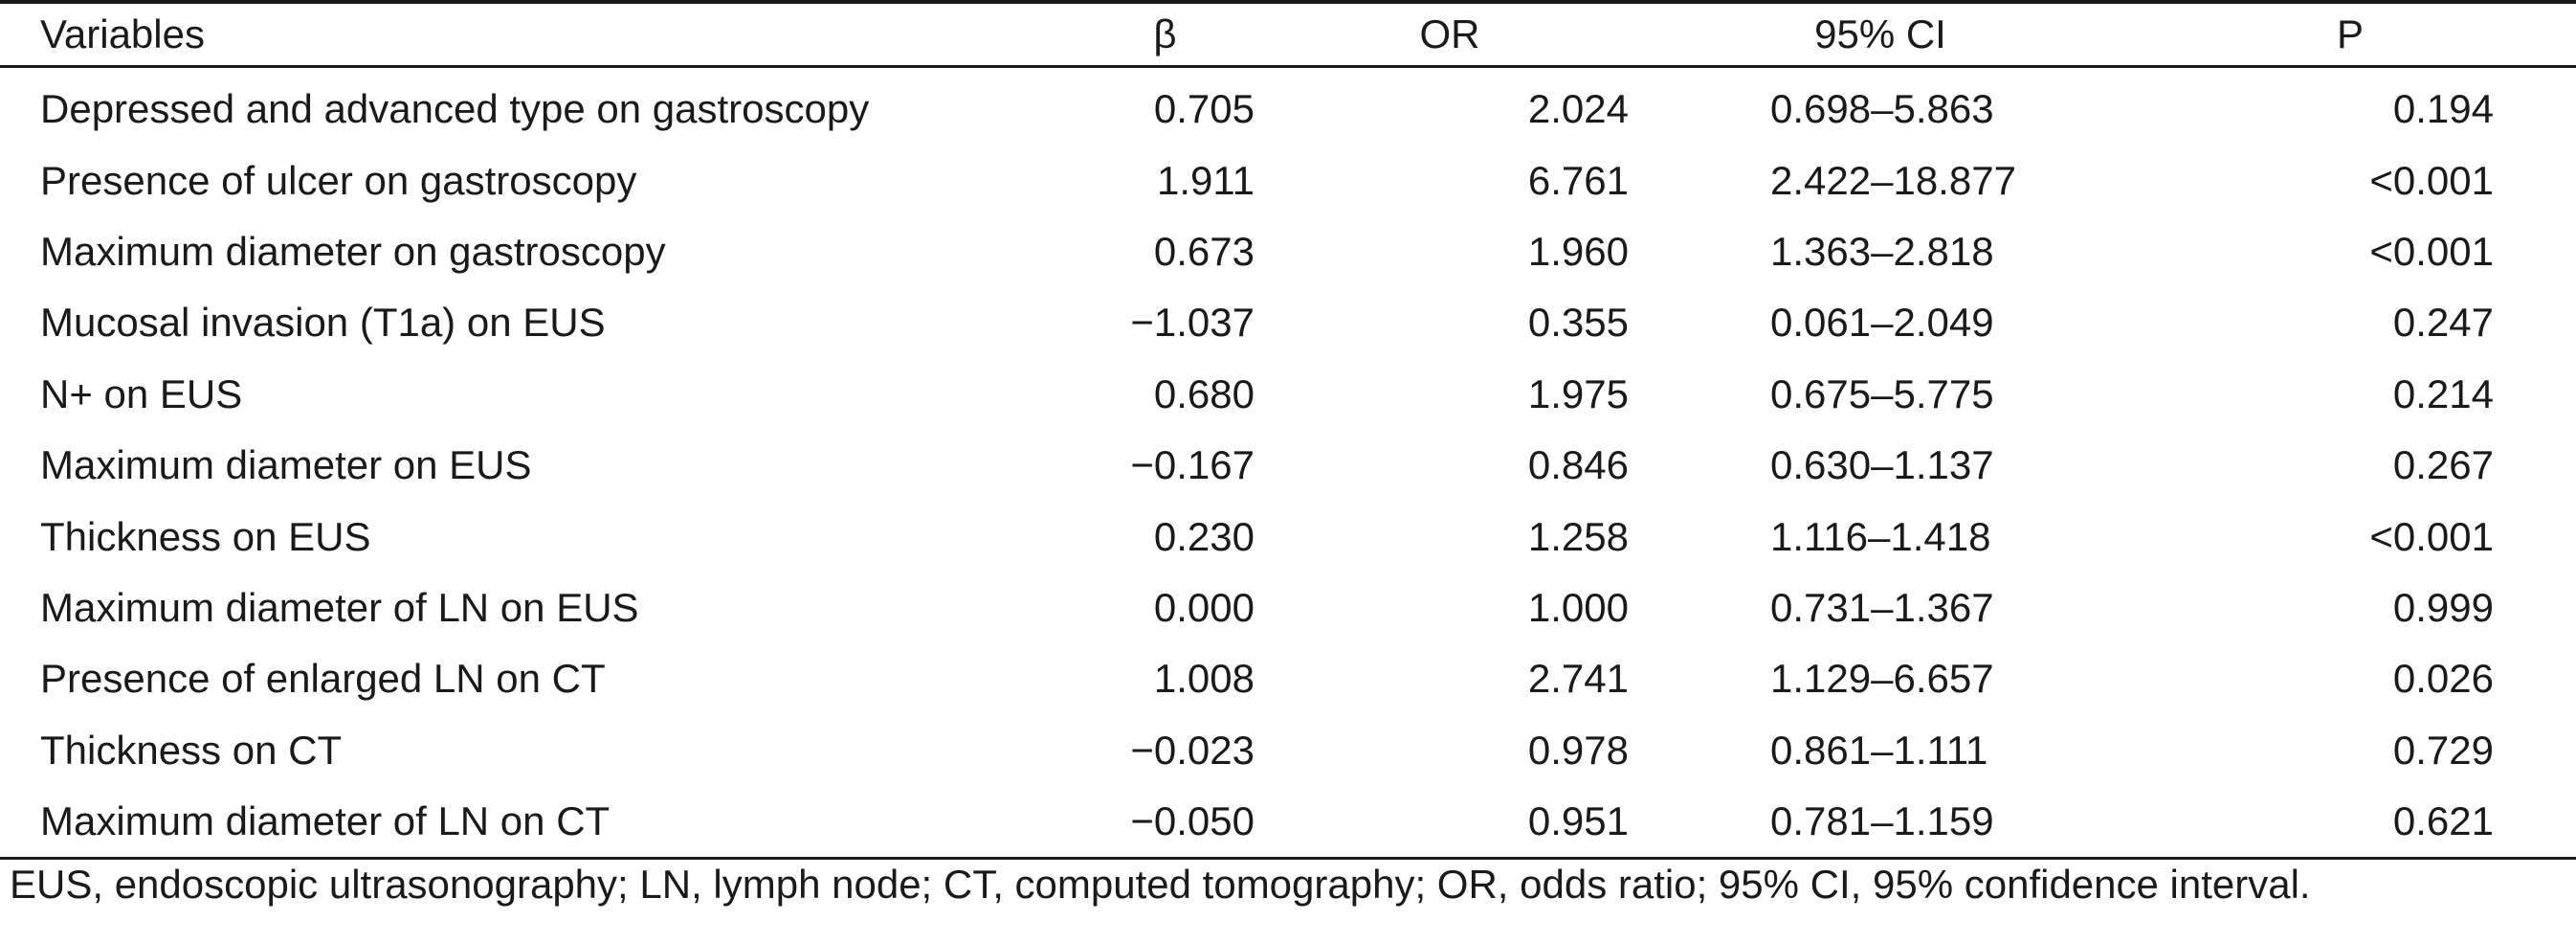  I want to click on cell-ci: 1.129–6.657, so click(1882, 679).